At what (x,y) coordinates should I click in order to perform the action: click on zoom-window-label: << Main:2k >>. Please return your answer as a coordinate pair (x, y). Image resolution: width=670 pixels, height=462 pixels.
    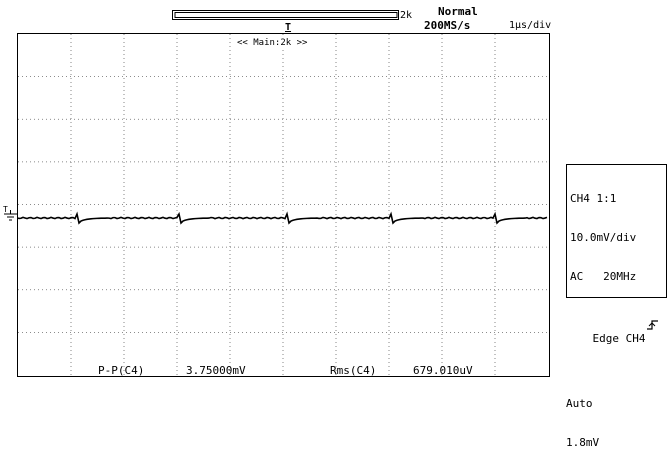
    Looking at the image, I should click on (272, 43).